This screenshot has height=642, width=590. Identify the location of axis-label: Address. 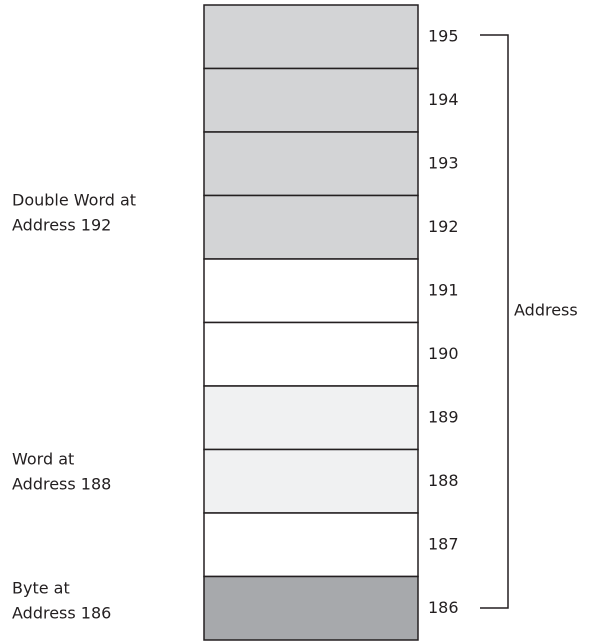
(546, 310).